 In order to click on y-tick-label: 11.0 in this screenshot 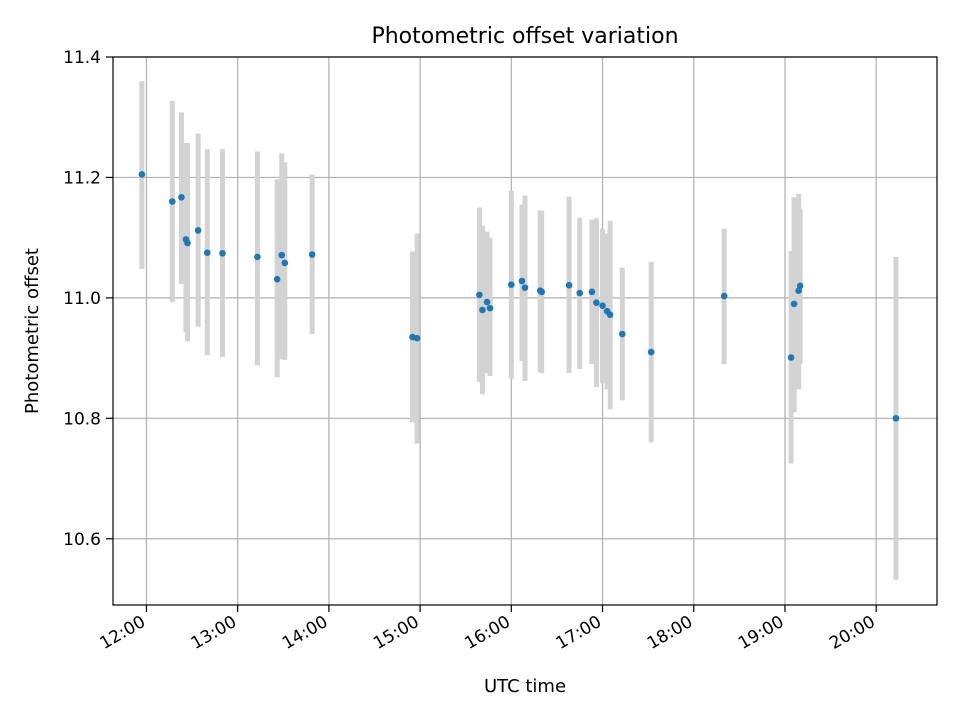, I will do `click(82, 299)`.